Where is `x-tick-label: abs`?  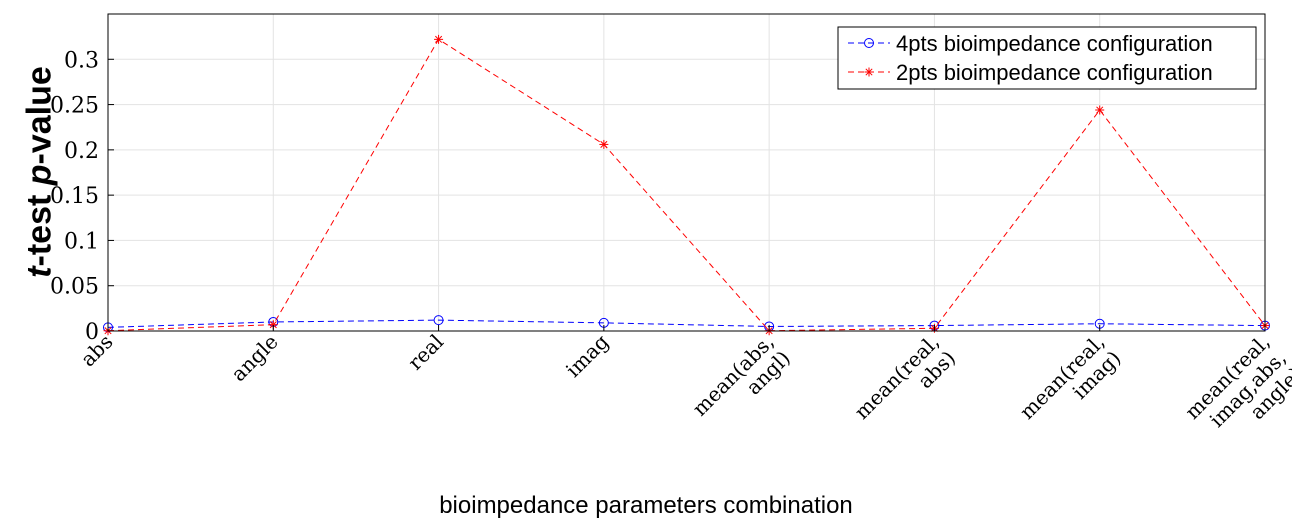
x-tick-label: abs is located at coordinates (97, 351).